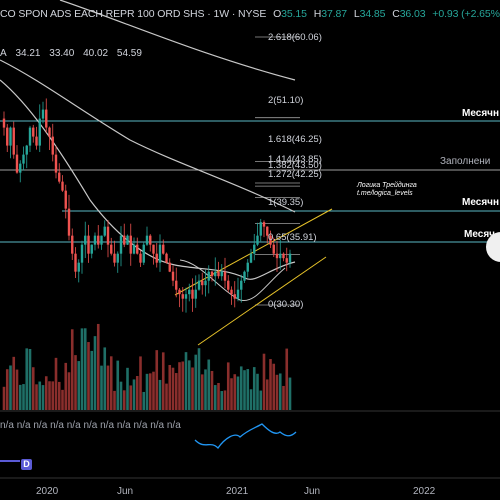 This screenshot has height=500, width=500. Describe the element at coordinates (286, 100) in the screenshot. I see `fib-label: 2(51.10)` at that location.